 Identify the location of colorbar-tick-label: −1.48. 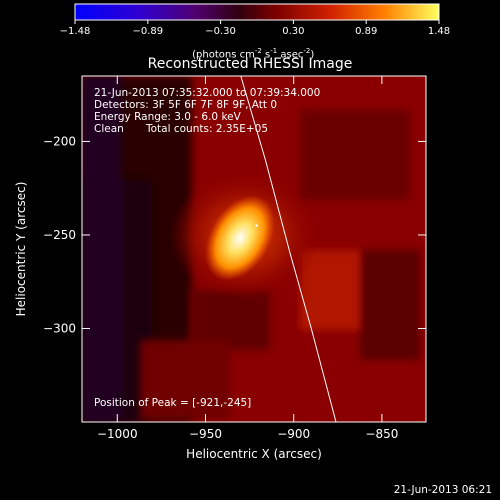
(75, 31).